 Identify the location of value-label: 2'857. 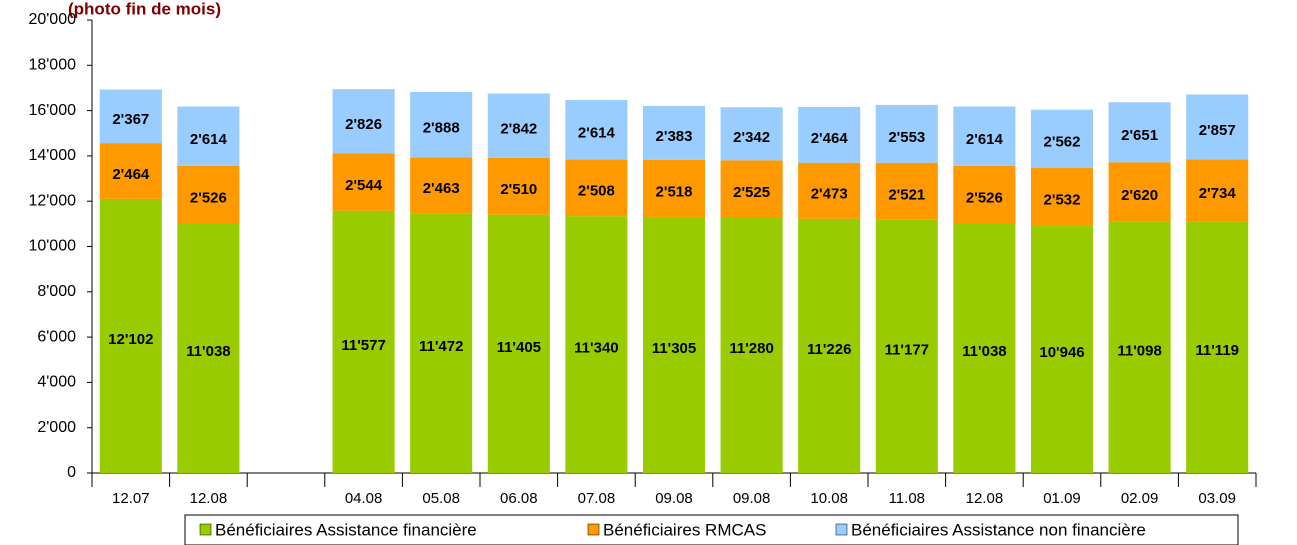
(1217, 130).